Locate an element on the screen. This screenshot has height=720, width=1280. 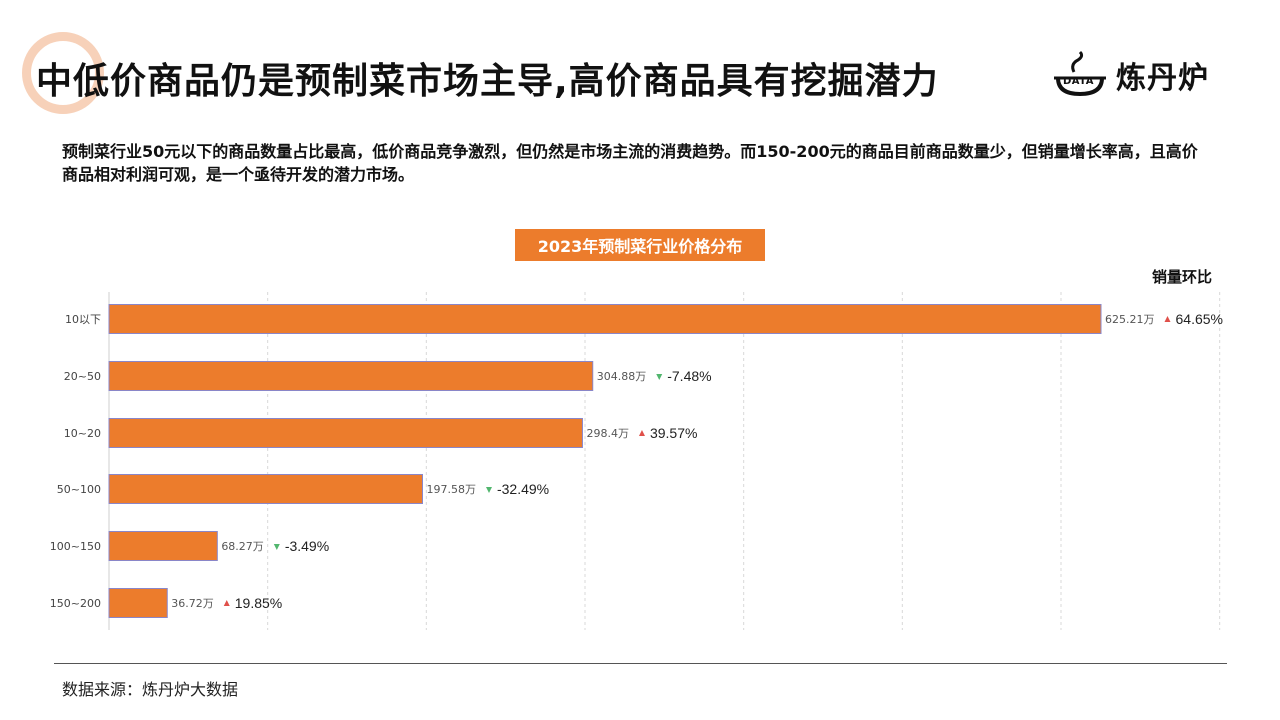
change-column-header: 销量环比 is located at coordinates (1182, 277).